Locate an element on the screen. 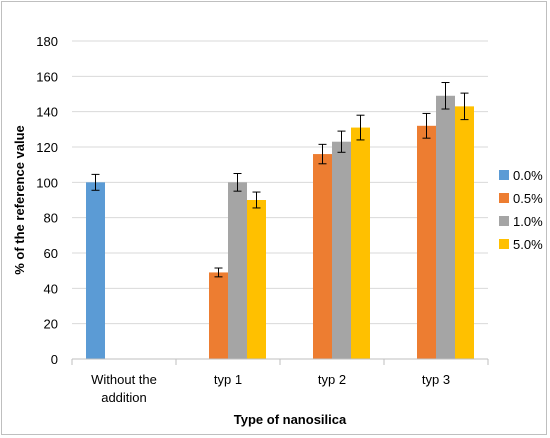 This screenshot has height=438, width=550. y-tick-label: 120 is located at coordinates (47, 147).